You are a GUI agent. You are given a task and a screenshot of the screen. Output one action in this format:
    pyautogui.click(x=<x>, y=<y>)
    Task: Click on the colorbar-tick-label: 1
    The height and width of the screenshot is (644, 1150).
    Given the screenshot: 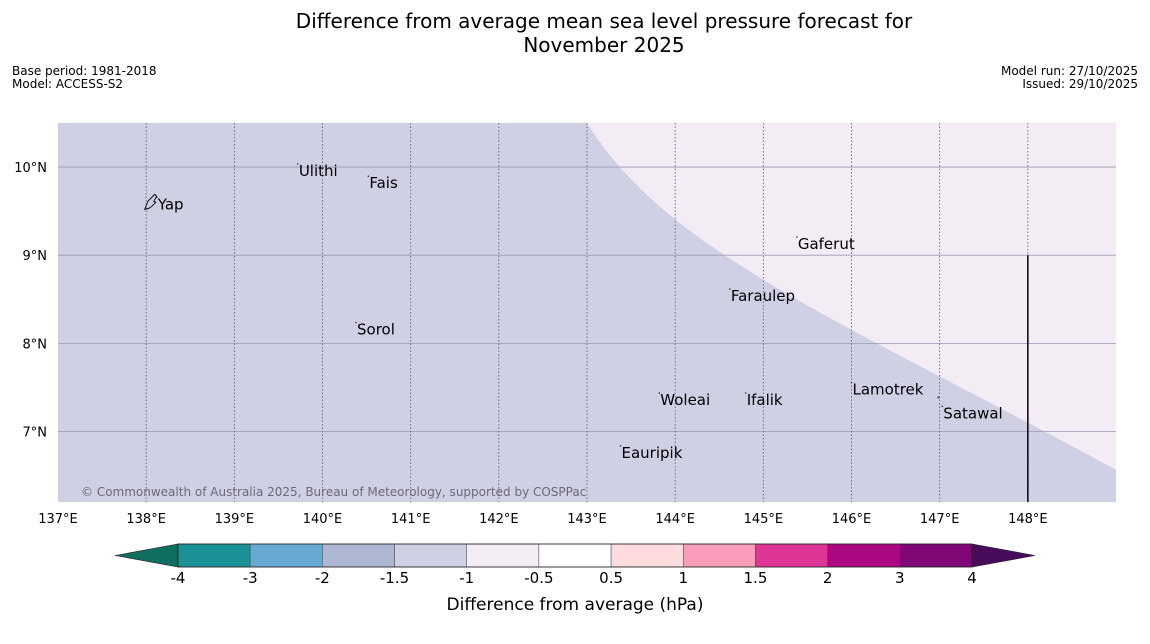 What is the action you would take?
    pyautogui.click(x=683, y=578)
    